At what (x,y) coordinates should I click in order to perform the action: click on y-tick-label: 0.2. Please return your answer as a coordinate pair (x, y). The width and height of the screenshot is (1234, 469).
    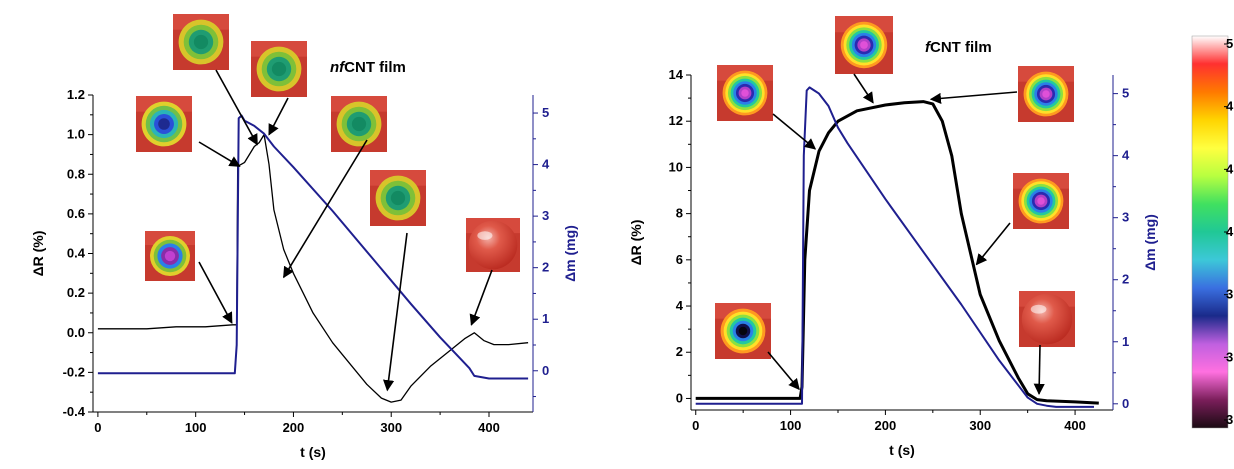
    Looking at the image, I should click on (76, 292).